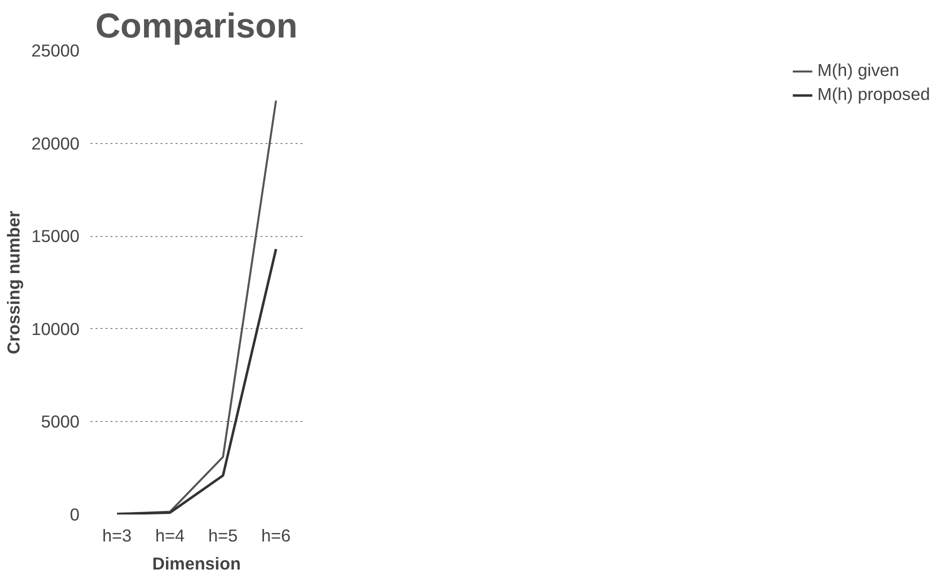 The height and width of the screenshot is (584, 948). Describe the element at coordinates (276, 536) in the screenshot. I see `x-tick-label: h=6` at that location.